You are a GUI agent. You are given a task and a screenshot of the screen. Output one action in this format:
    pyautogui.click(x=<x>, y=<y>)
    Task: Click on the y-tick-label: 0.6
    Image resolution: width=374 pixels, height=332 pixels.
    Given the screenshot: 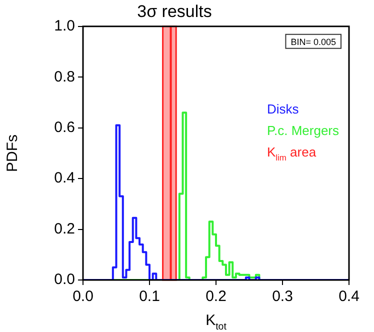 What is the action you would take?
    pyautogui.click(x=64, y=127)
    